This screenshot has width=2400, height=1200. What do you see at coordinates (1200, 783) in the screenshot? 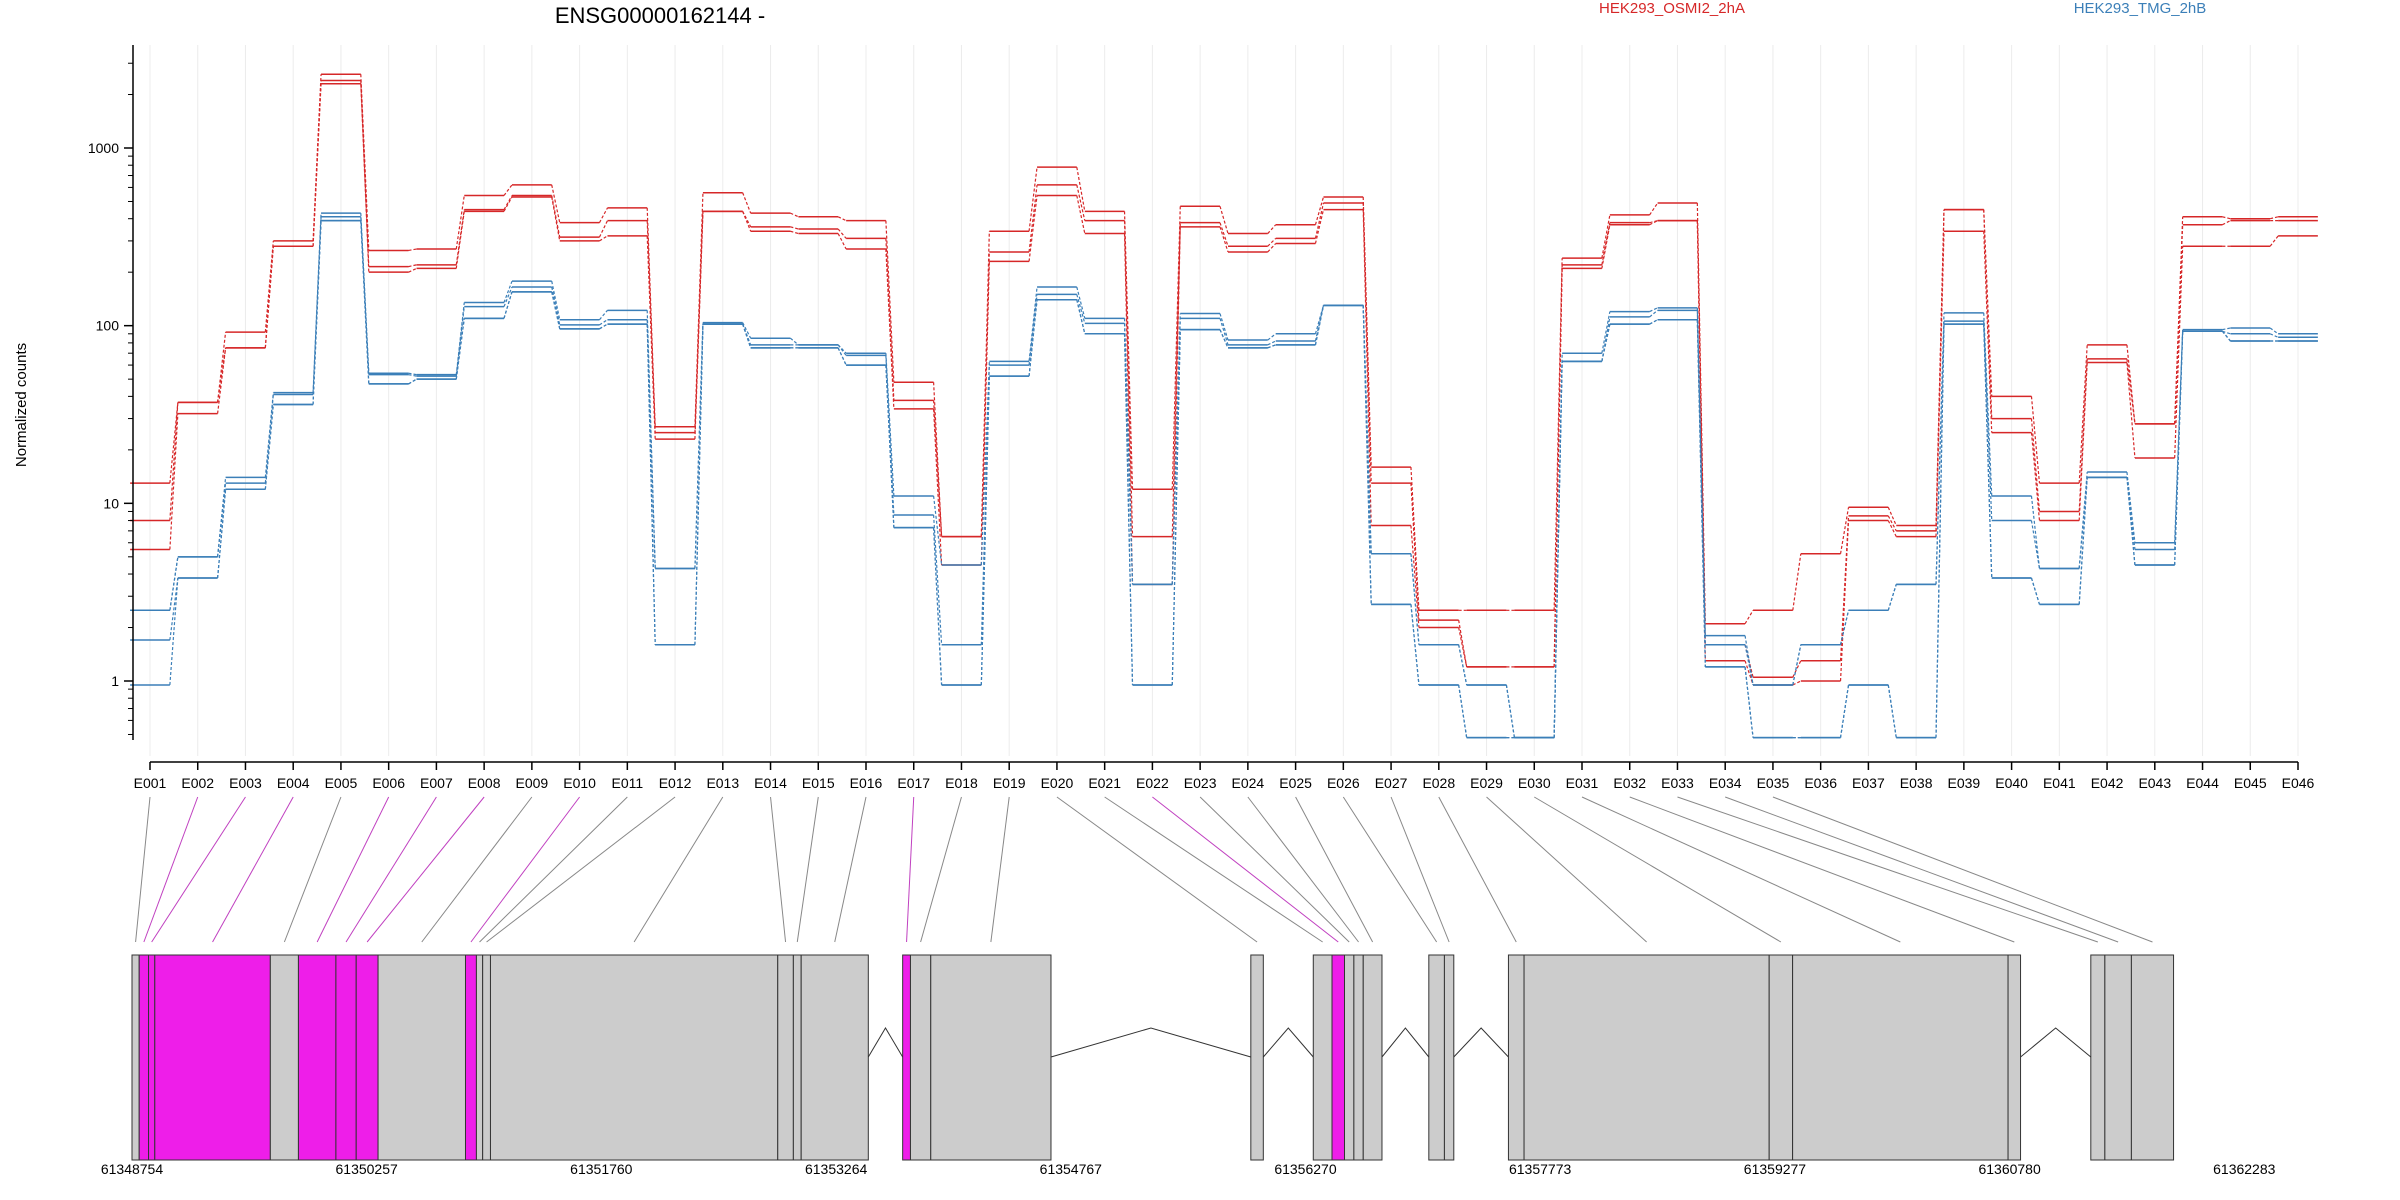
I see `x-tick-label: E023` at bounding box center [1200, 783].